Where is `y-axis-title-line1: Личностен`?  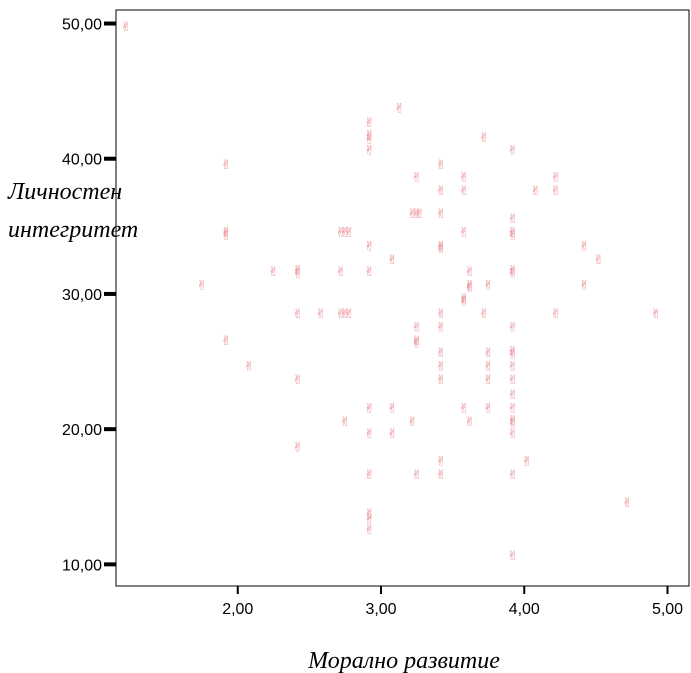 y-axis-title-line1: Личностен is located at coordinates (64, 192).